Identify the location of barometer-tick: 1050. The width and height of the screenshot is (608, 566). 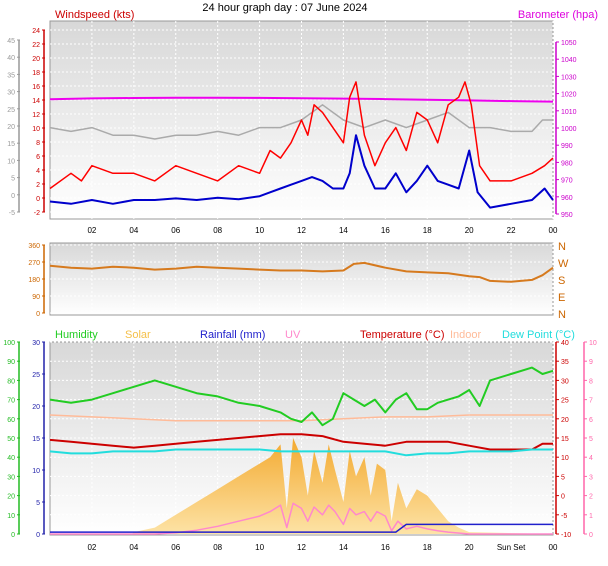
(569, 43).